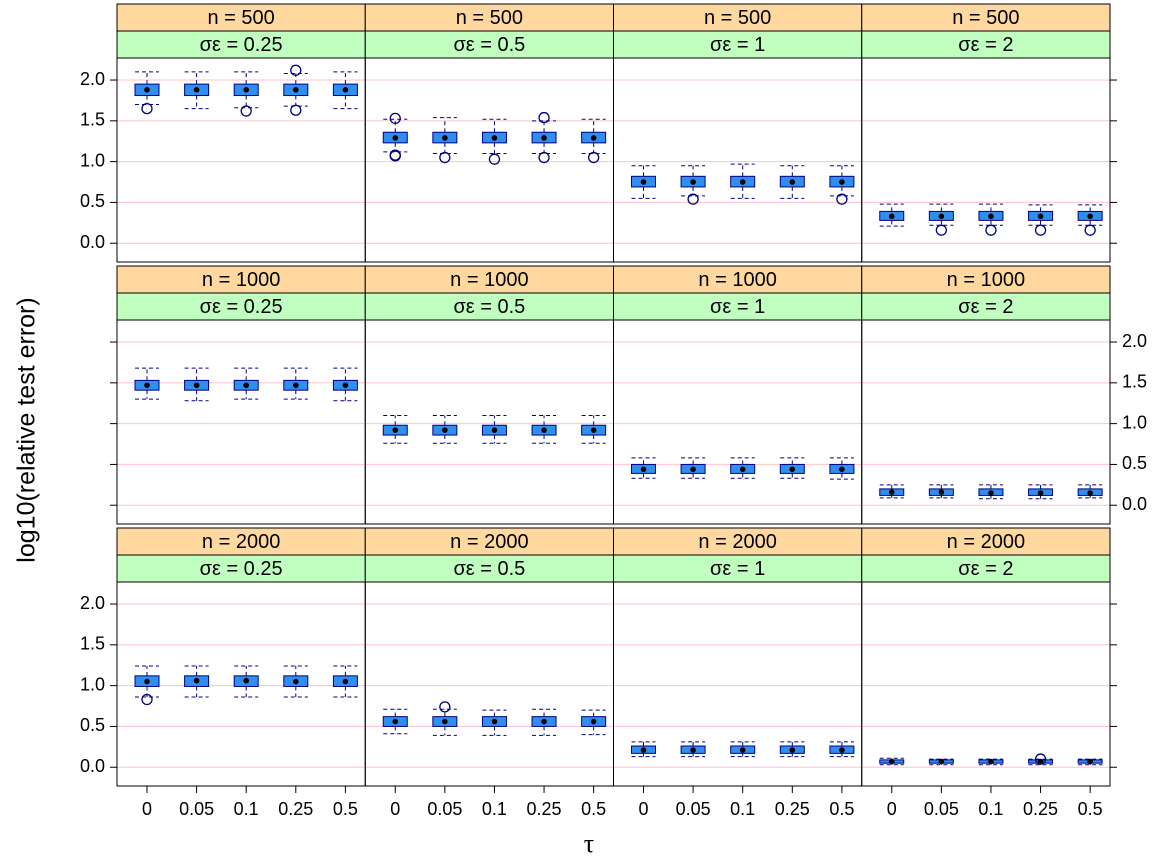 The image size is (1170, 863). I want to click on y-axis-label: log10(relative test error), so click(27, 429).